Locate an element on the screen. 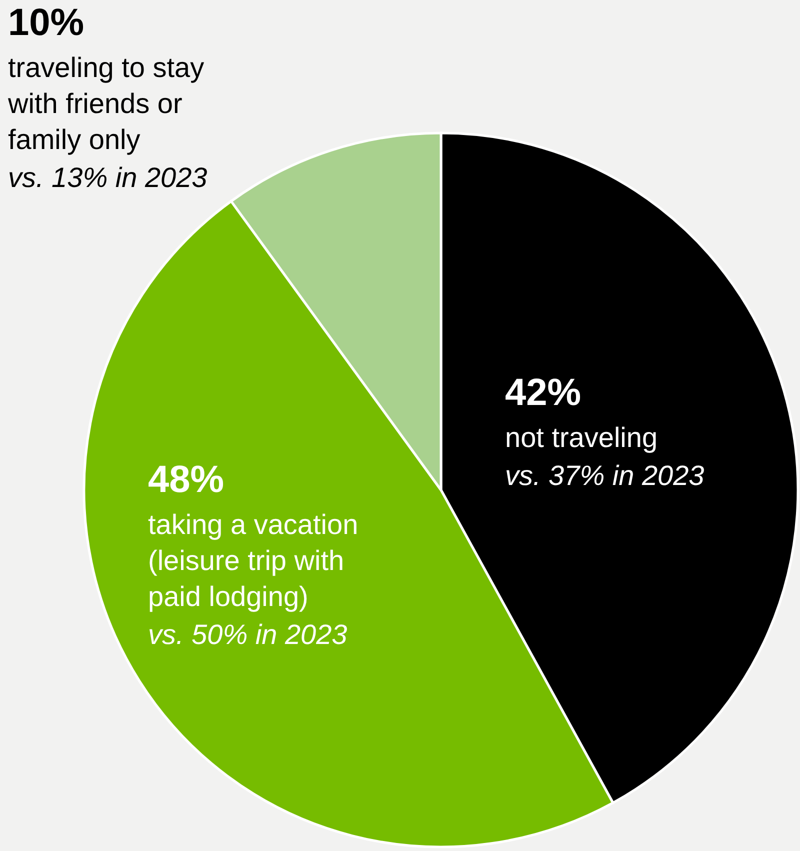  data-label: 10% is located at coordinates (46, 23).